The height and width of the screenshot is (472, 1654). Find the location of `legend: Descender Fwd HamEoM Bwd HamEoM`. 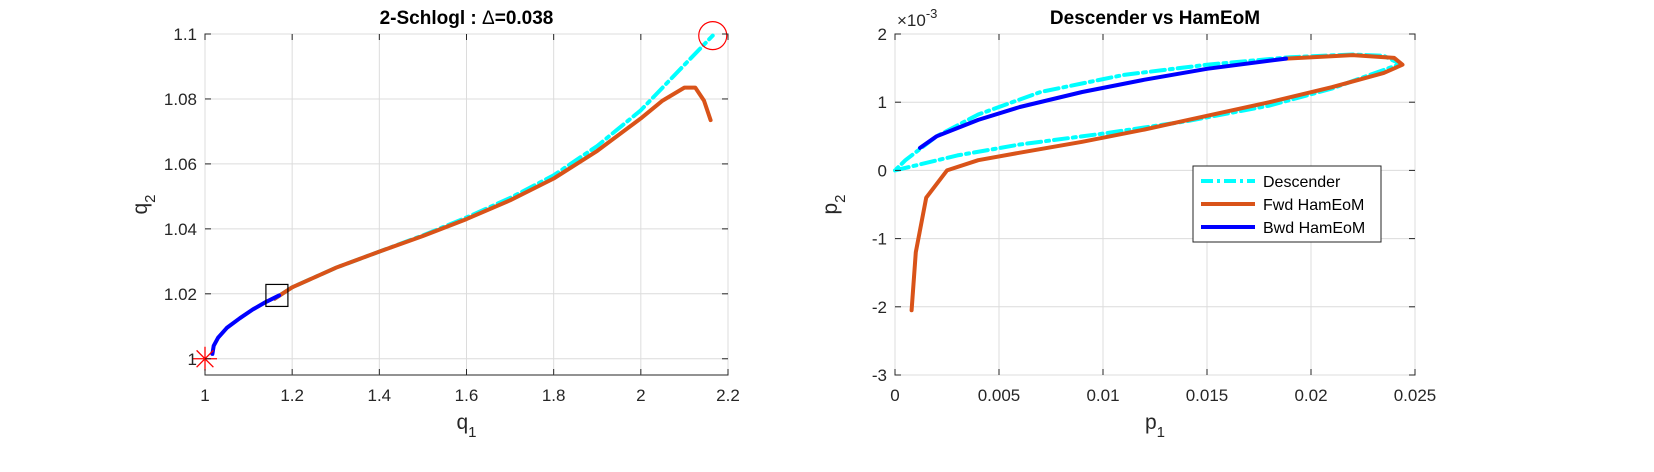

legend: Descender Fwd HamEoM Bwd HamEoM is located at coordinates (1287, 204).